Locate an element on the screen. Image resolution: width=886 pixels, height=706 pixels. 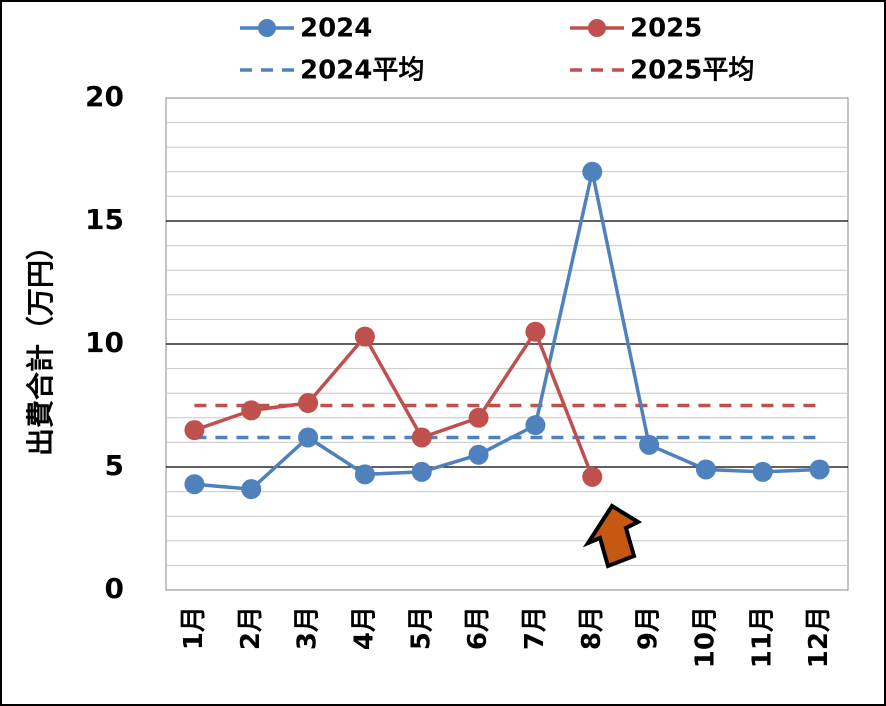
y-tick-label: 15 is located at coordinates (104, 219).